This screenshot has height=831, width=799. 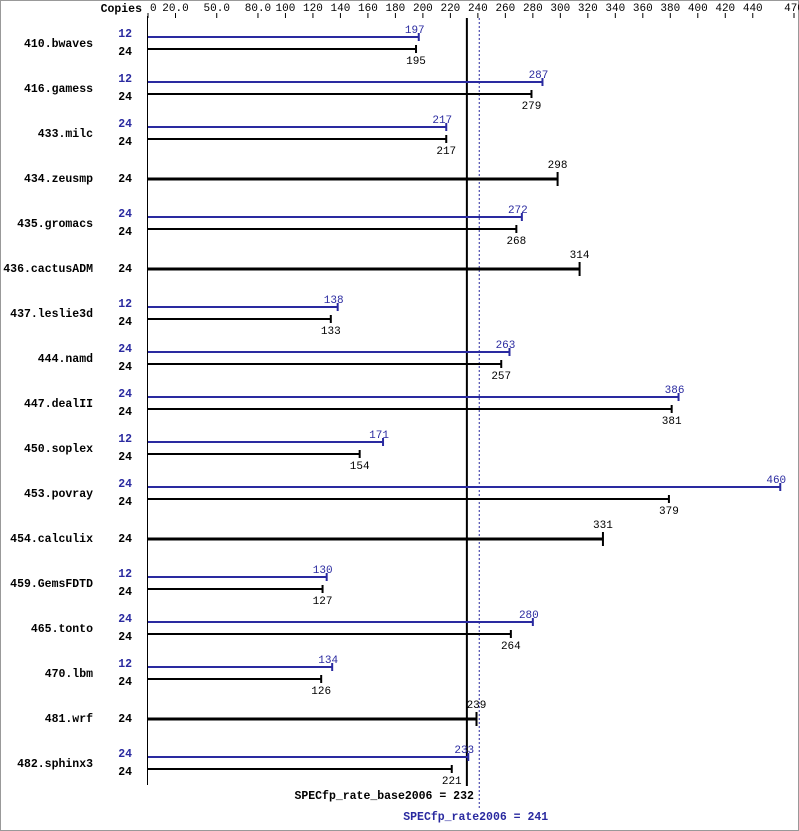 What do you see at coordinates (725, 9) in the screenshot?
I see `x-tick-label: 420` at bounding box center [725, 9].